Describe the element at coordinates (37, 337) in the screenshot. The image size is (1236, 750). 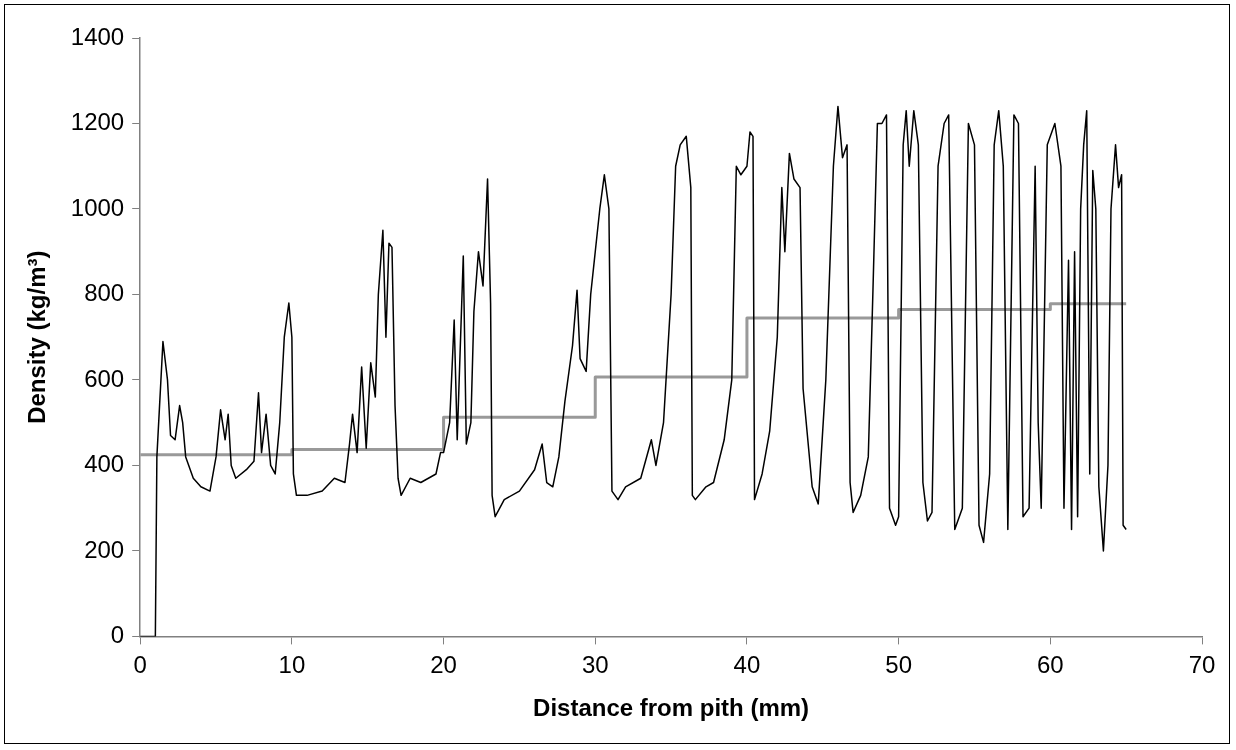
I see `y-axis-title: Density (kg/m³)` at that location.